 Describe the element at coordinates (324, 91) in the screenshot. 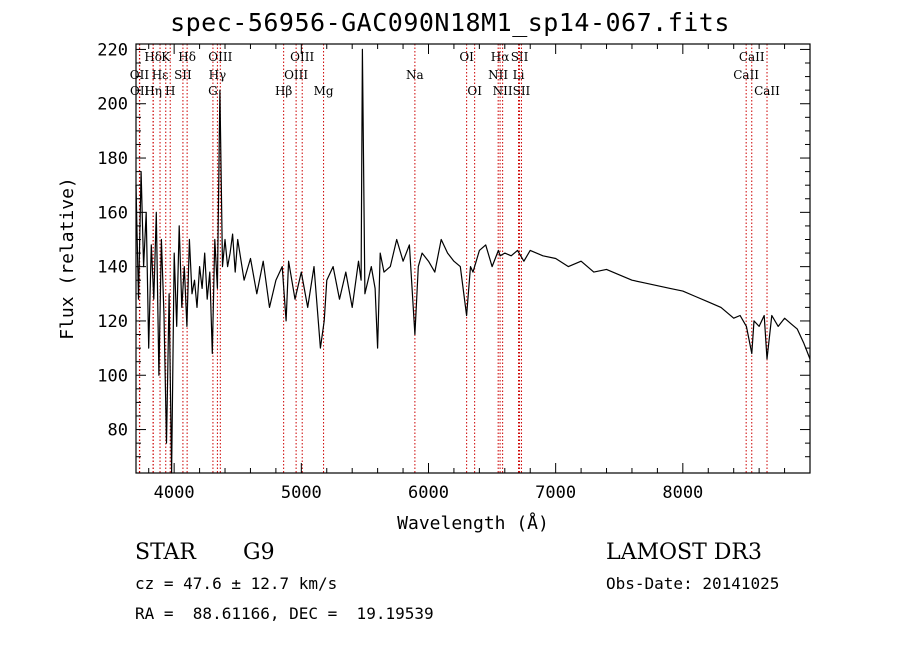

I see `line-marker-label: Mg` at that location.